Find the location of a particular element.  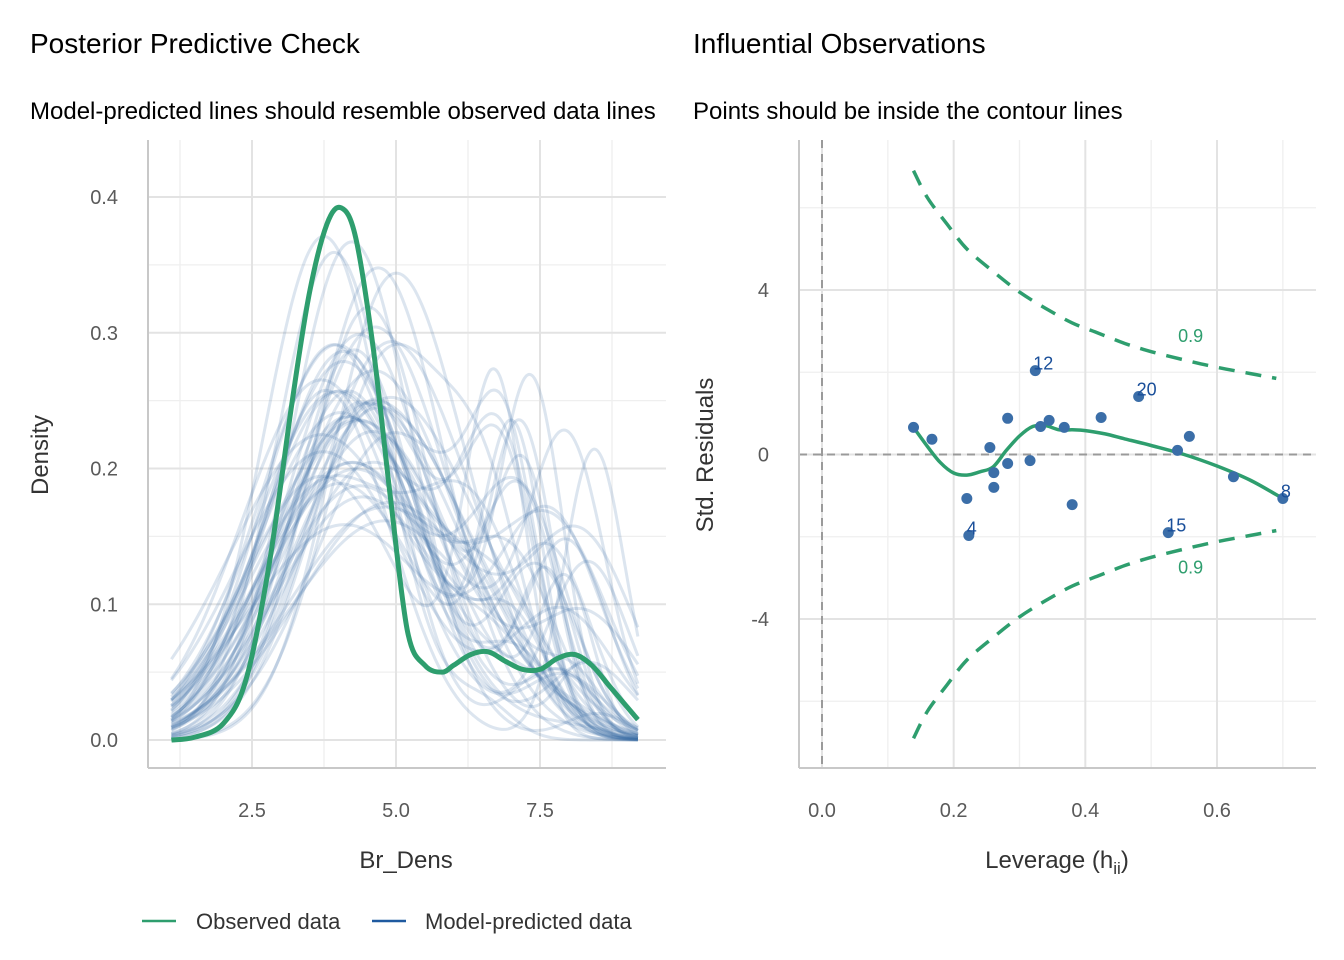

contour-lower-line is located at coordinates (1094, 634).